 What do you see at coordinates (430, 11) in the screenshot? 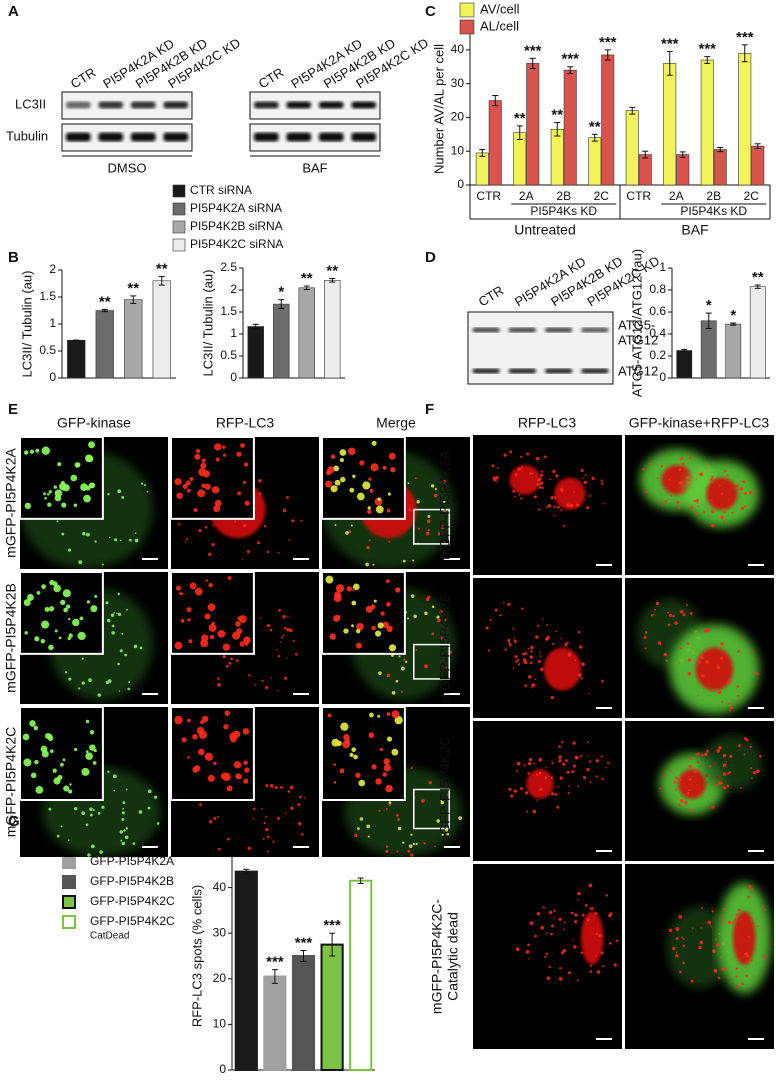
I see `panel-label: C` at bounding box center [430, 11].